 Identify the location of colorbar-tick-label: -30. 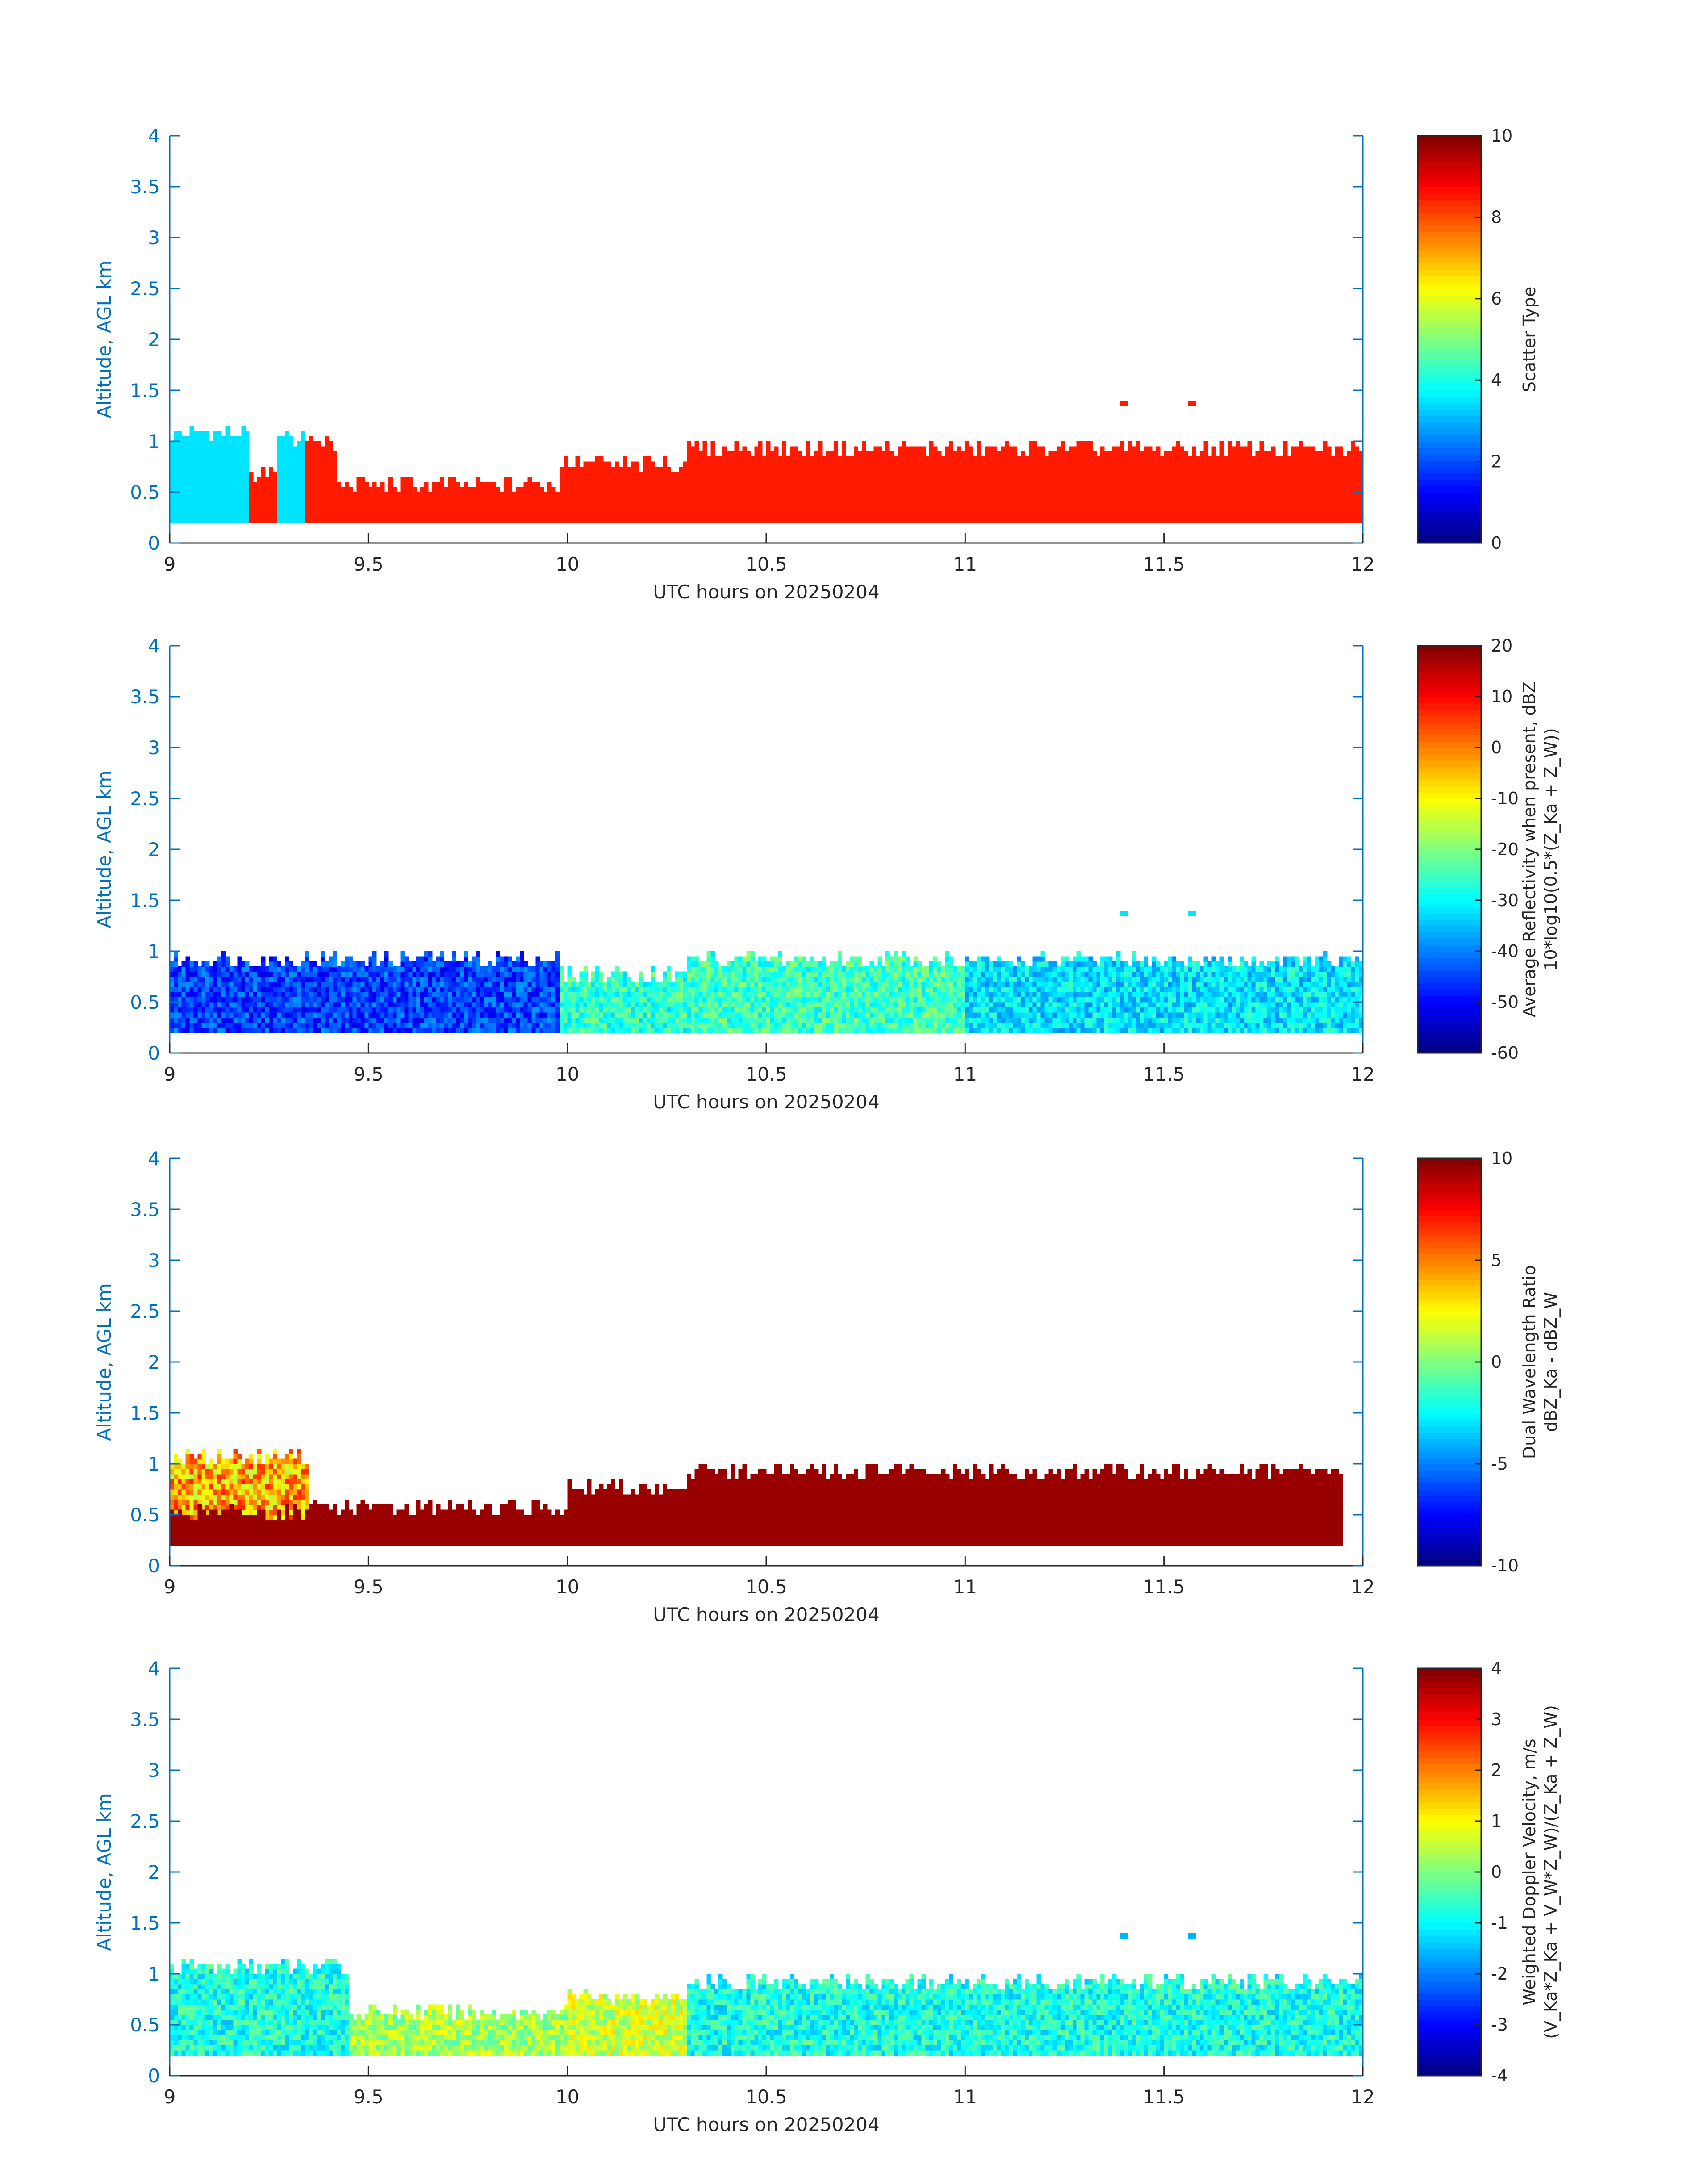
(1505, 900).